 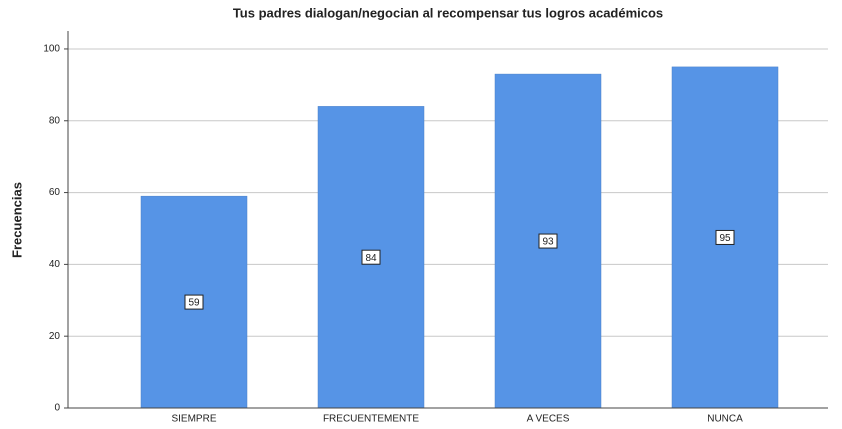 What do you see at coordinates (55, 120) in the screenshot?
I see `y-tick-label: 80` at bounding box center [55, 120].